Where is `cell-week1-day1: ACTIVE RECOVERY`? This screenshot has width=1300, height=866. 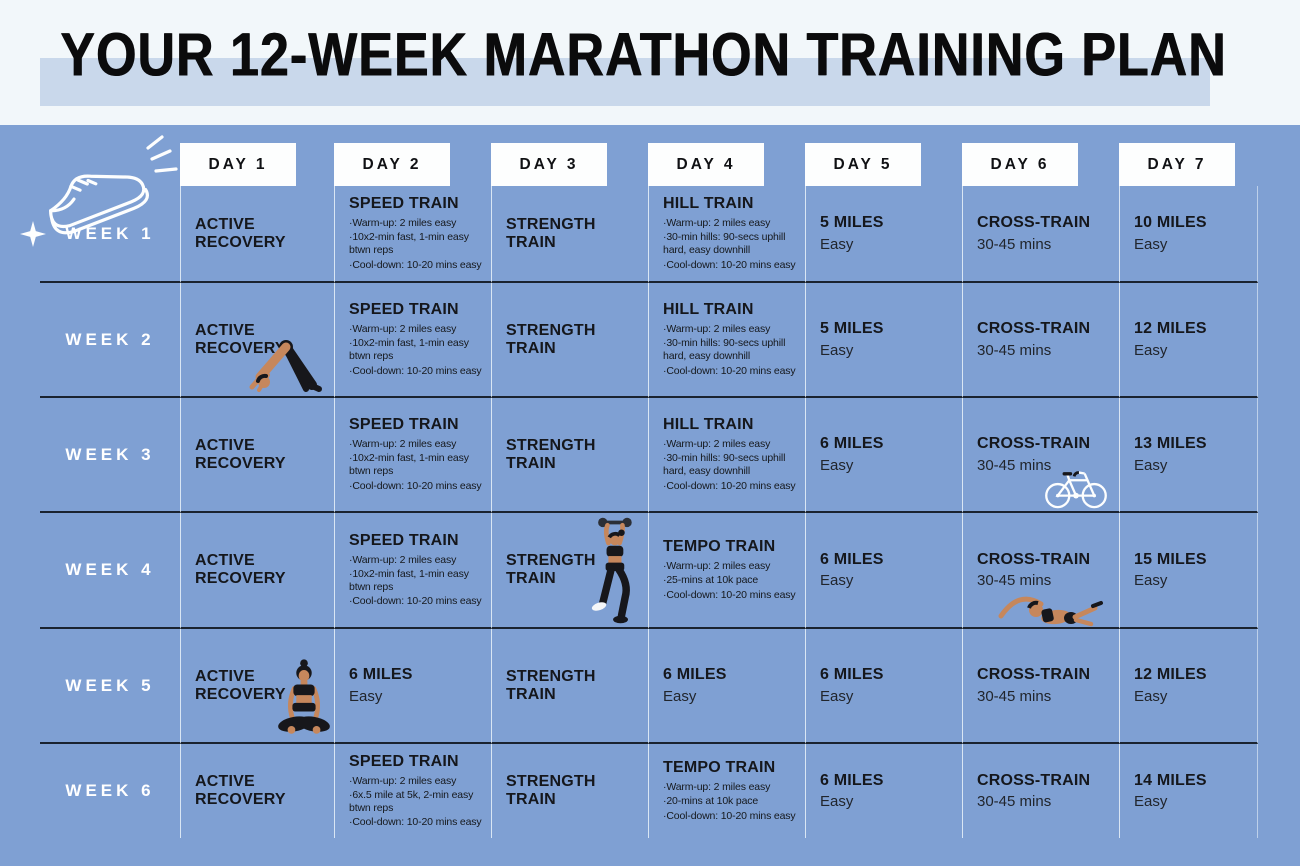
cell-week1-day1: ACTIVE RECOVERY is located at coordinates (257, 234).